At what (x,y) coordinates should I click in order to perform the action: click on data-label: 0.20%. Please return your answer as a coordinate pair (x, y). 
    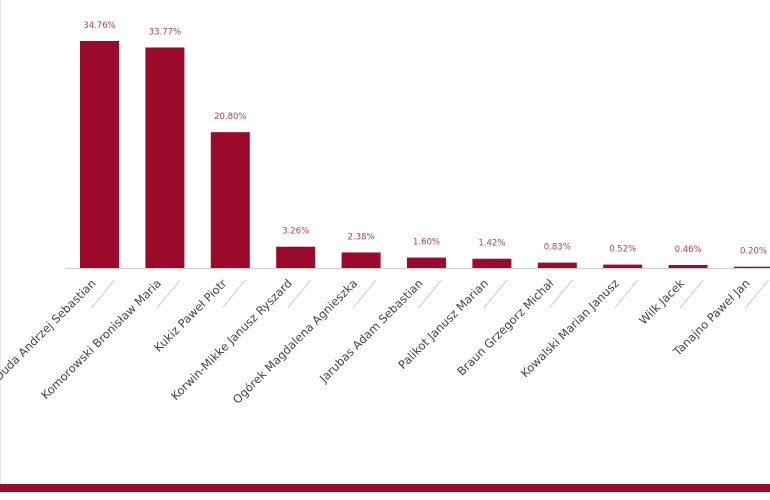
    Looking at the image, I should click on (753, 252).